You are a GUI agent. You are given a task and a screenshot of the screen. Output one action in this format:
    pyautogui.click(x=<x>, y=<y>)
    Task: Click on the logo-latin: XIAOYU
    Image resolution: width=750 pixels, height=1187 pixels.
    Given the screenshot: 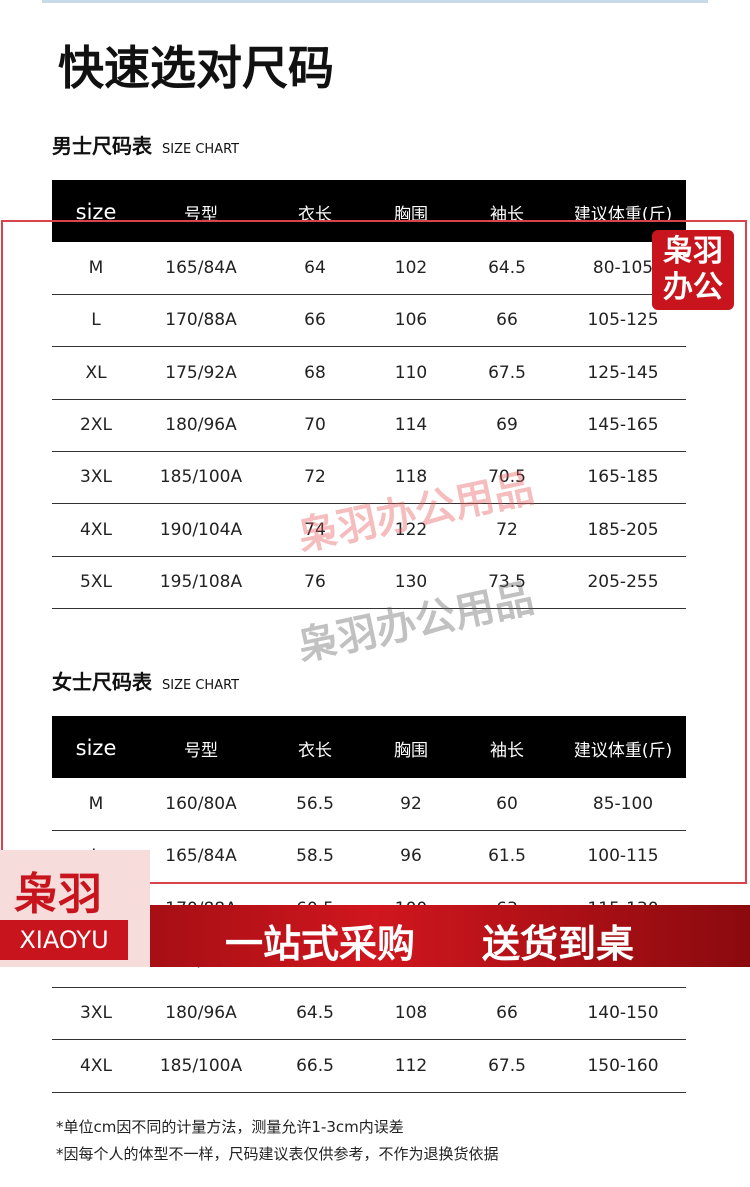 What is the action you would take?
    pyautogui.click(x=64, y=940)
    